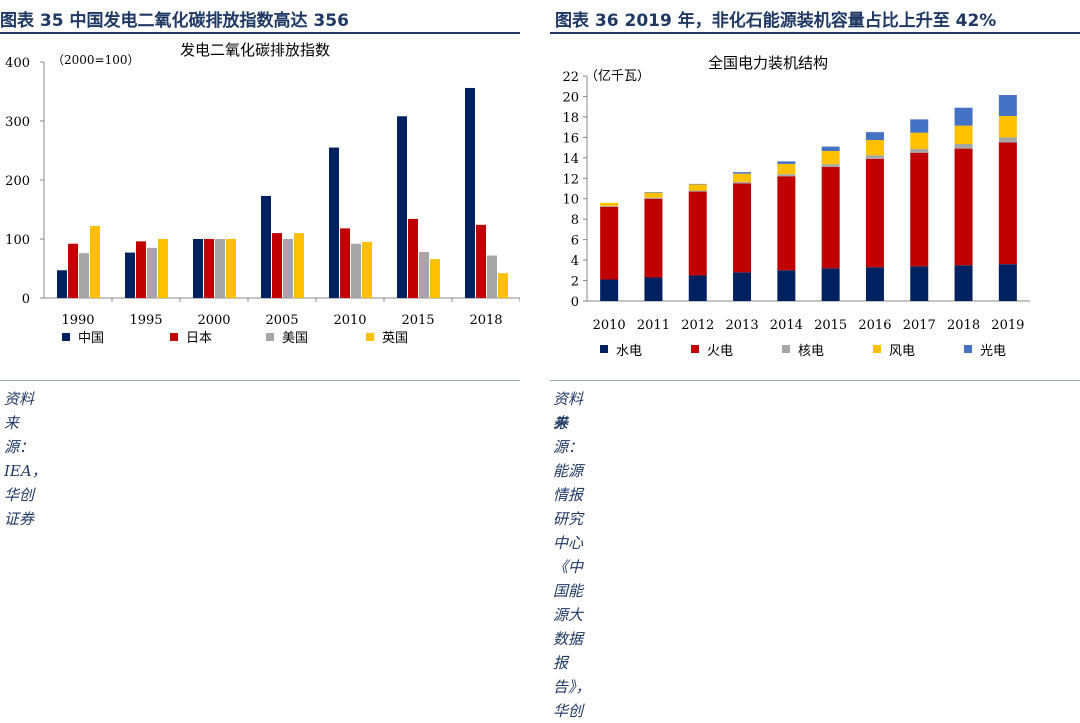  Describe the element at coordinates (902, 351) in the screenshot. I see `legend-label: 风电` at that location.